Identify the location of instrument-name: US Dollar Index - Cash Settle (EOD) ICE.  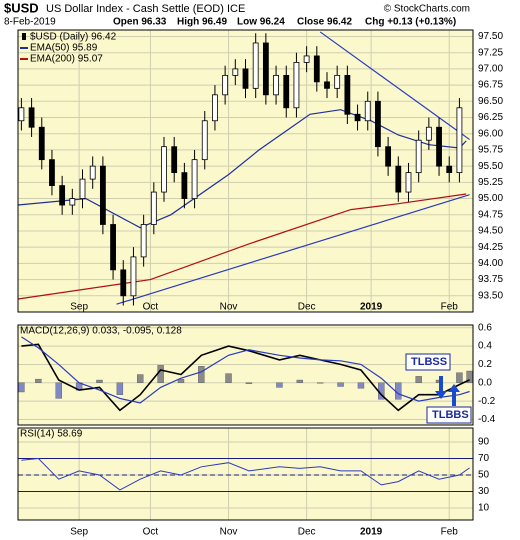
(145, 9).